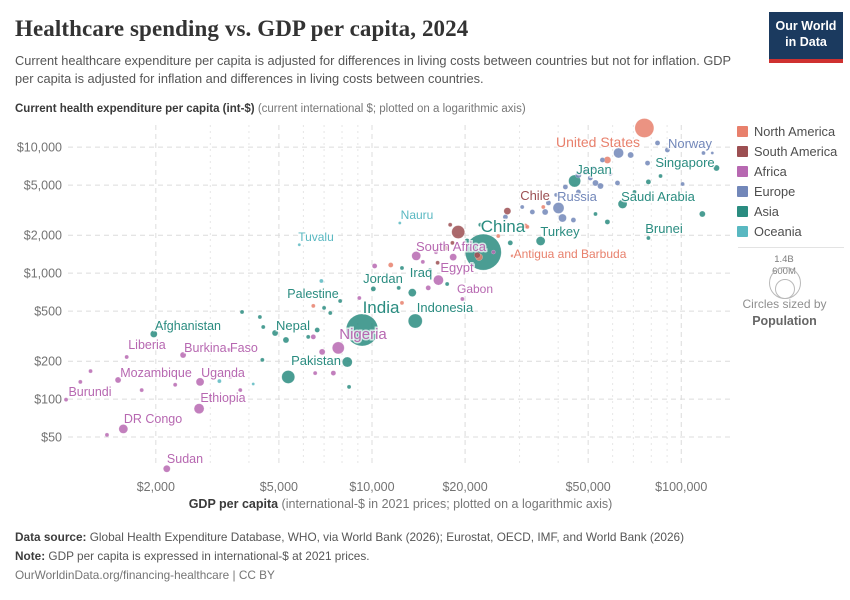 The width and height of the screenshot is (850, 600). Describe the element at coordinates (787, 171) in the screenshot. I see `legend-item-africa: Africa` at that location.